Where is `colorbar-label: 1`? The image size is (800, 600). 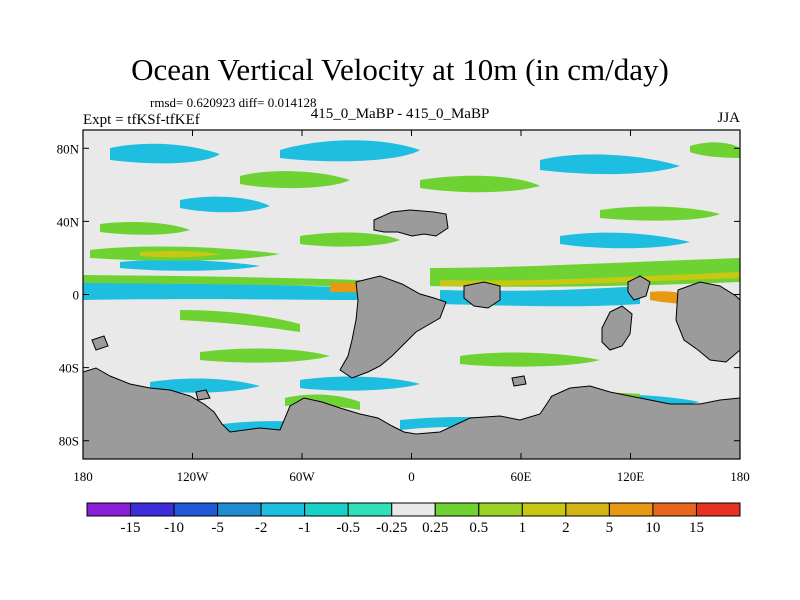 colorbar-label: 1 is located at coordinates (523, 528).